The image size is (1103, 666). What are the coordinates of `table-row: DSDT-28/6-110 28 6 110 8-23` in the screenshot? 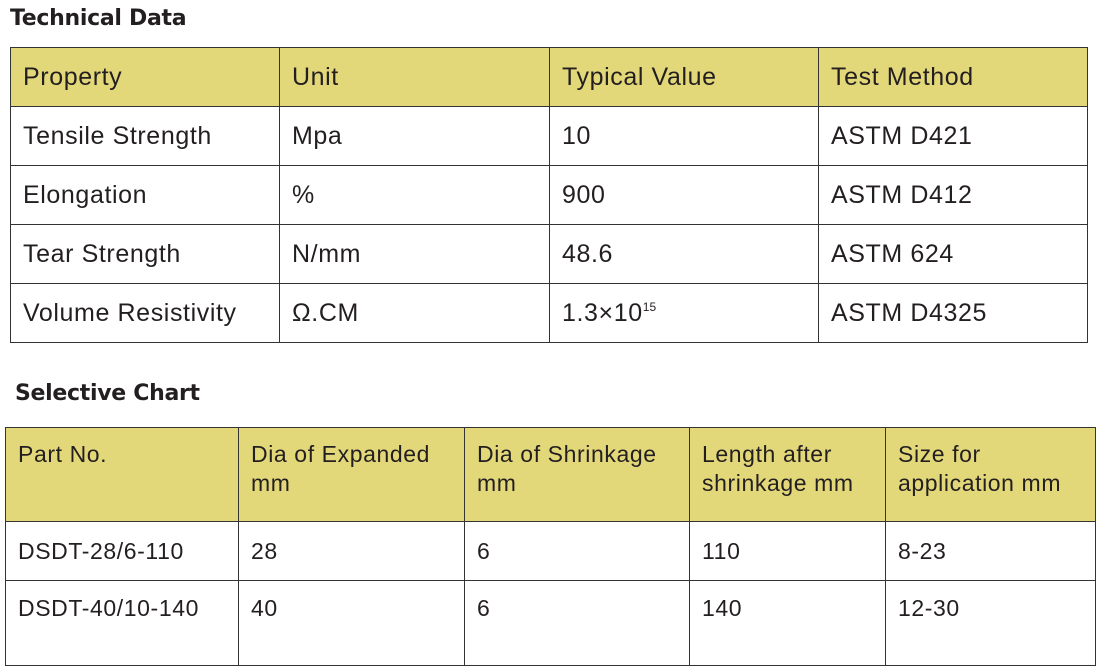 It's located at (550, 551).